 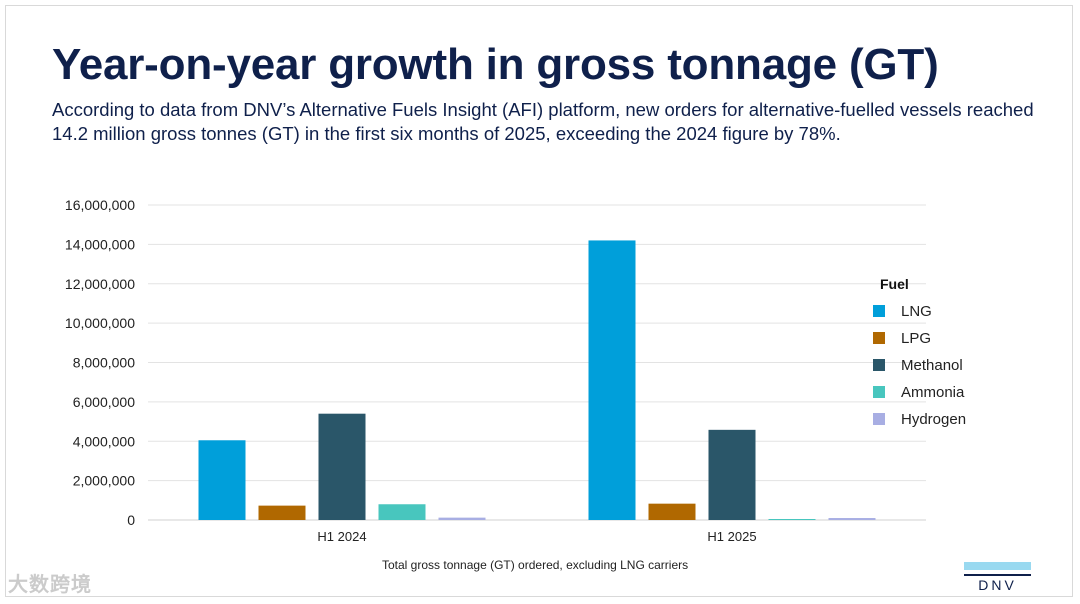 What do you see at coordinates (104, 402) in the screenshot?
I see `y-tick-label: 6,000,000` at bounding box center [104, 402].